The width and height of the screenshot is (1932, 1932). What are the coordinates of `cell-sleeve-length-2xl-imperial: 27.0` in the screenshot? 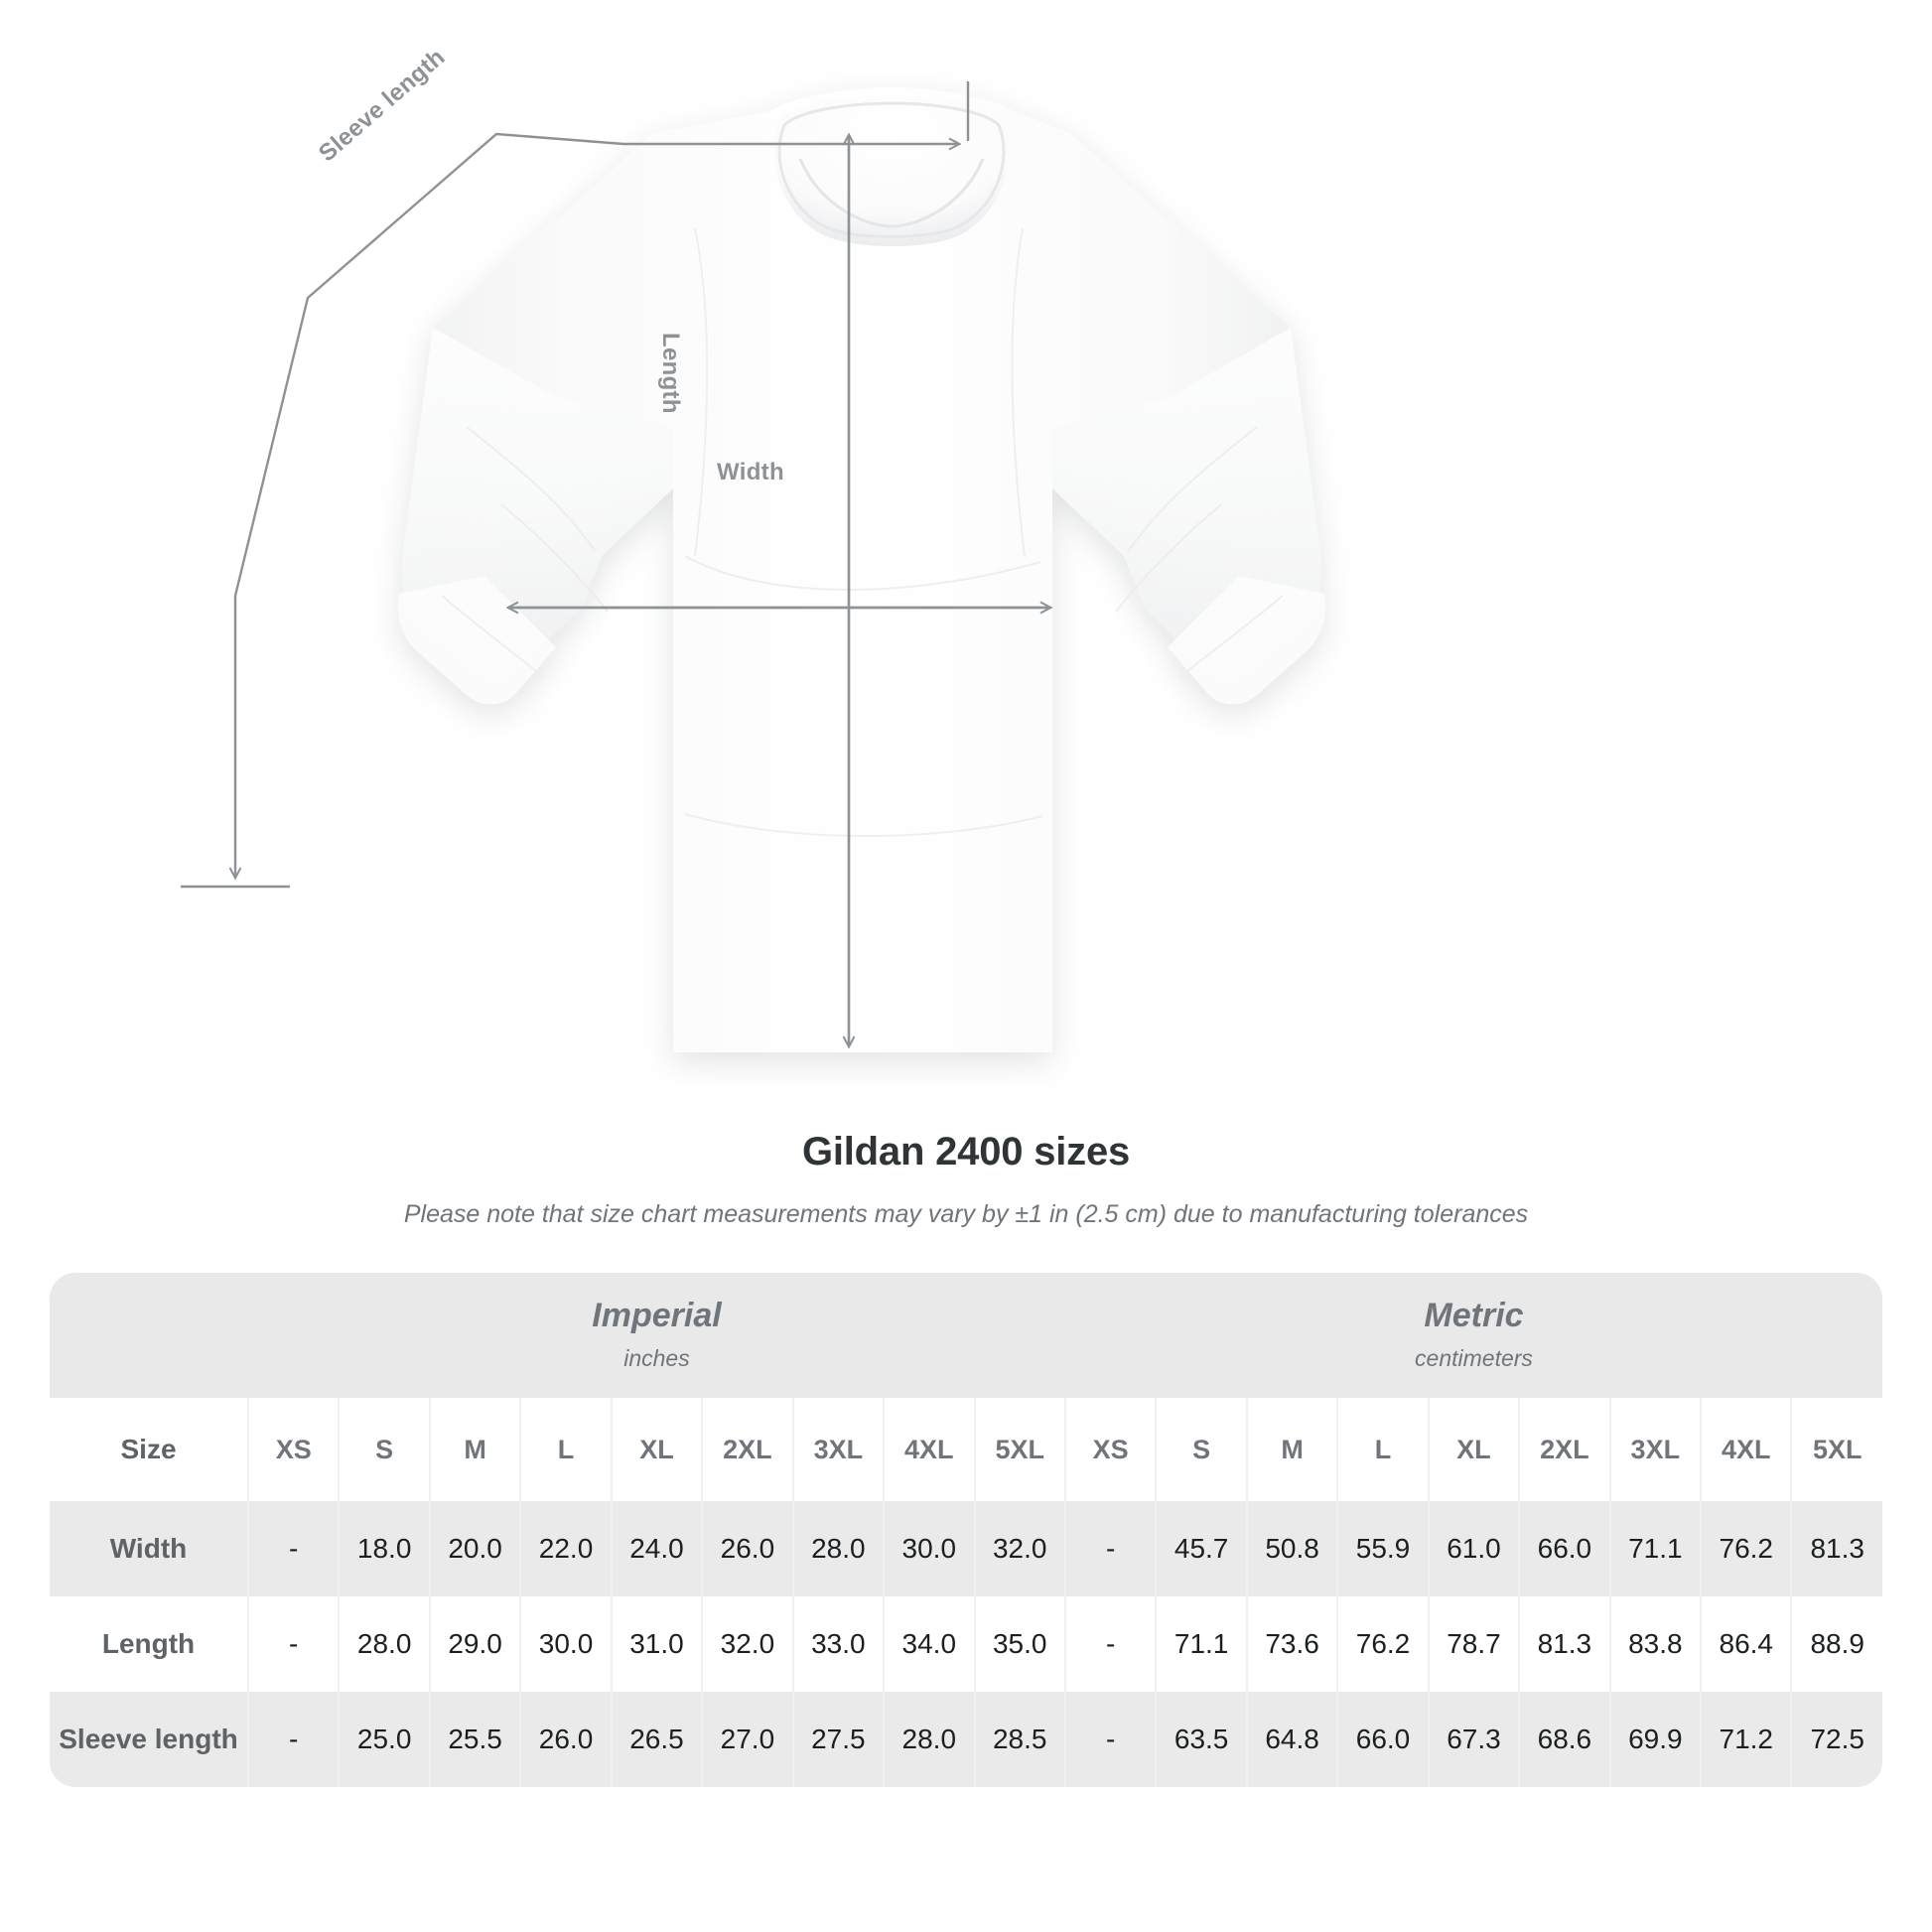 It's located at (748, 1740).